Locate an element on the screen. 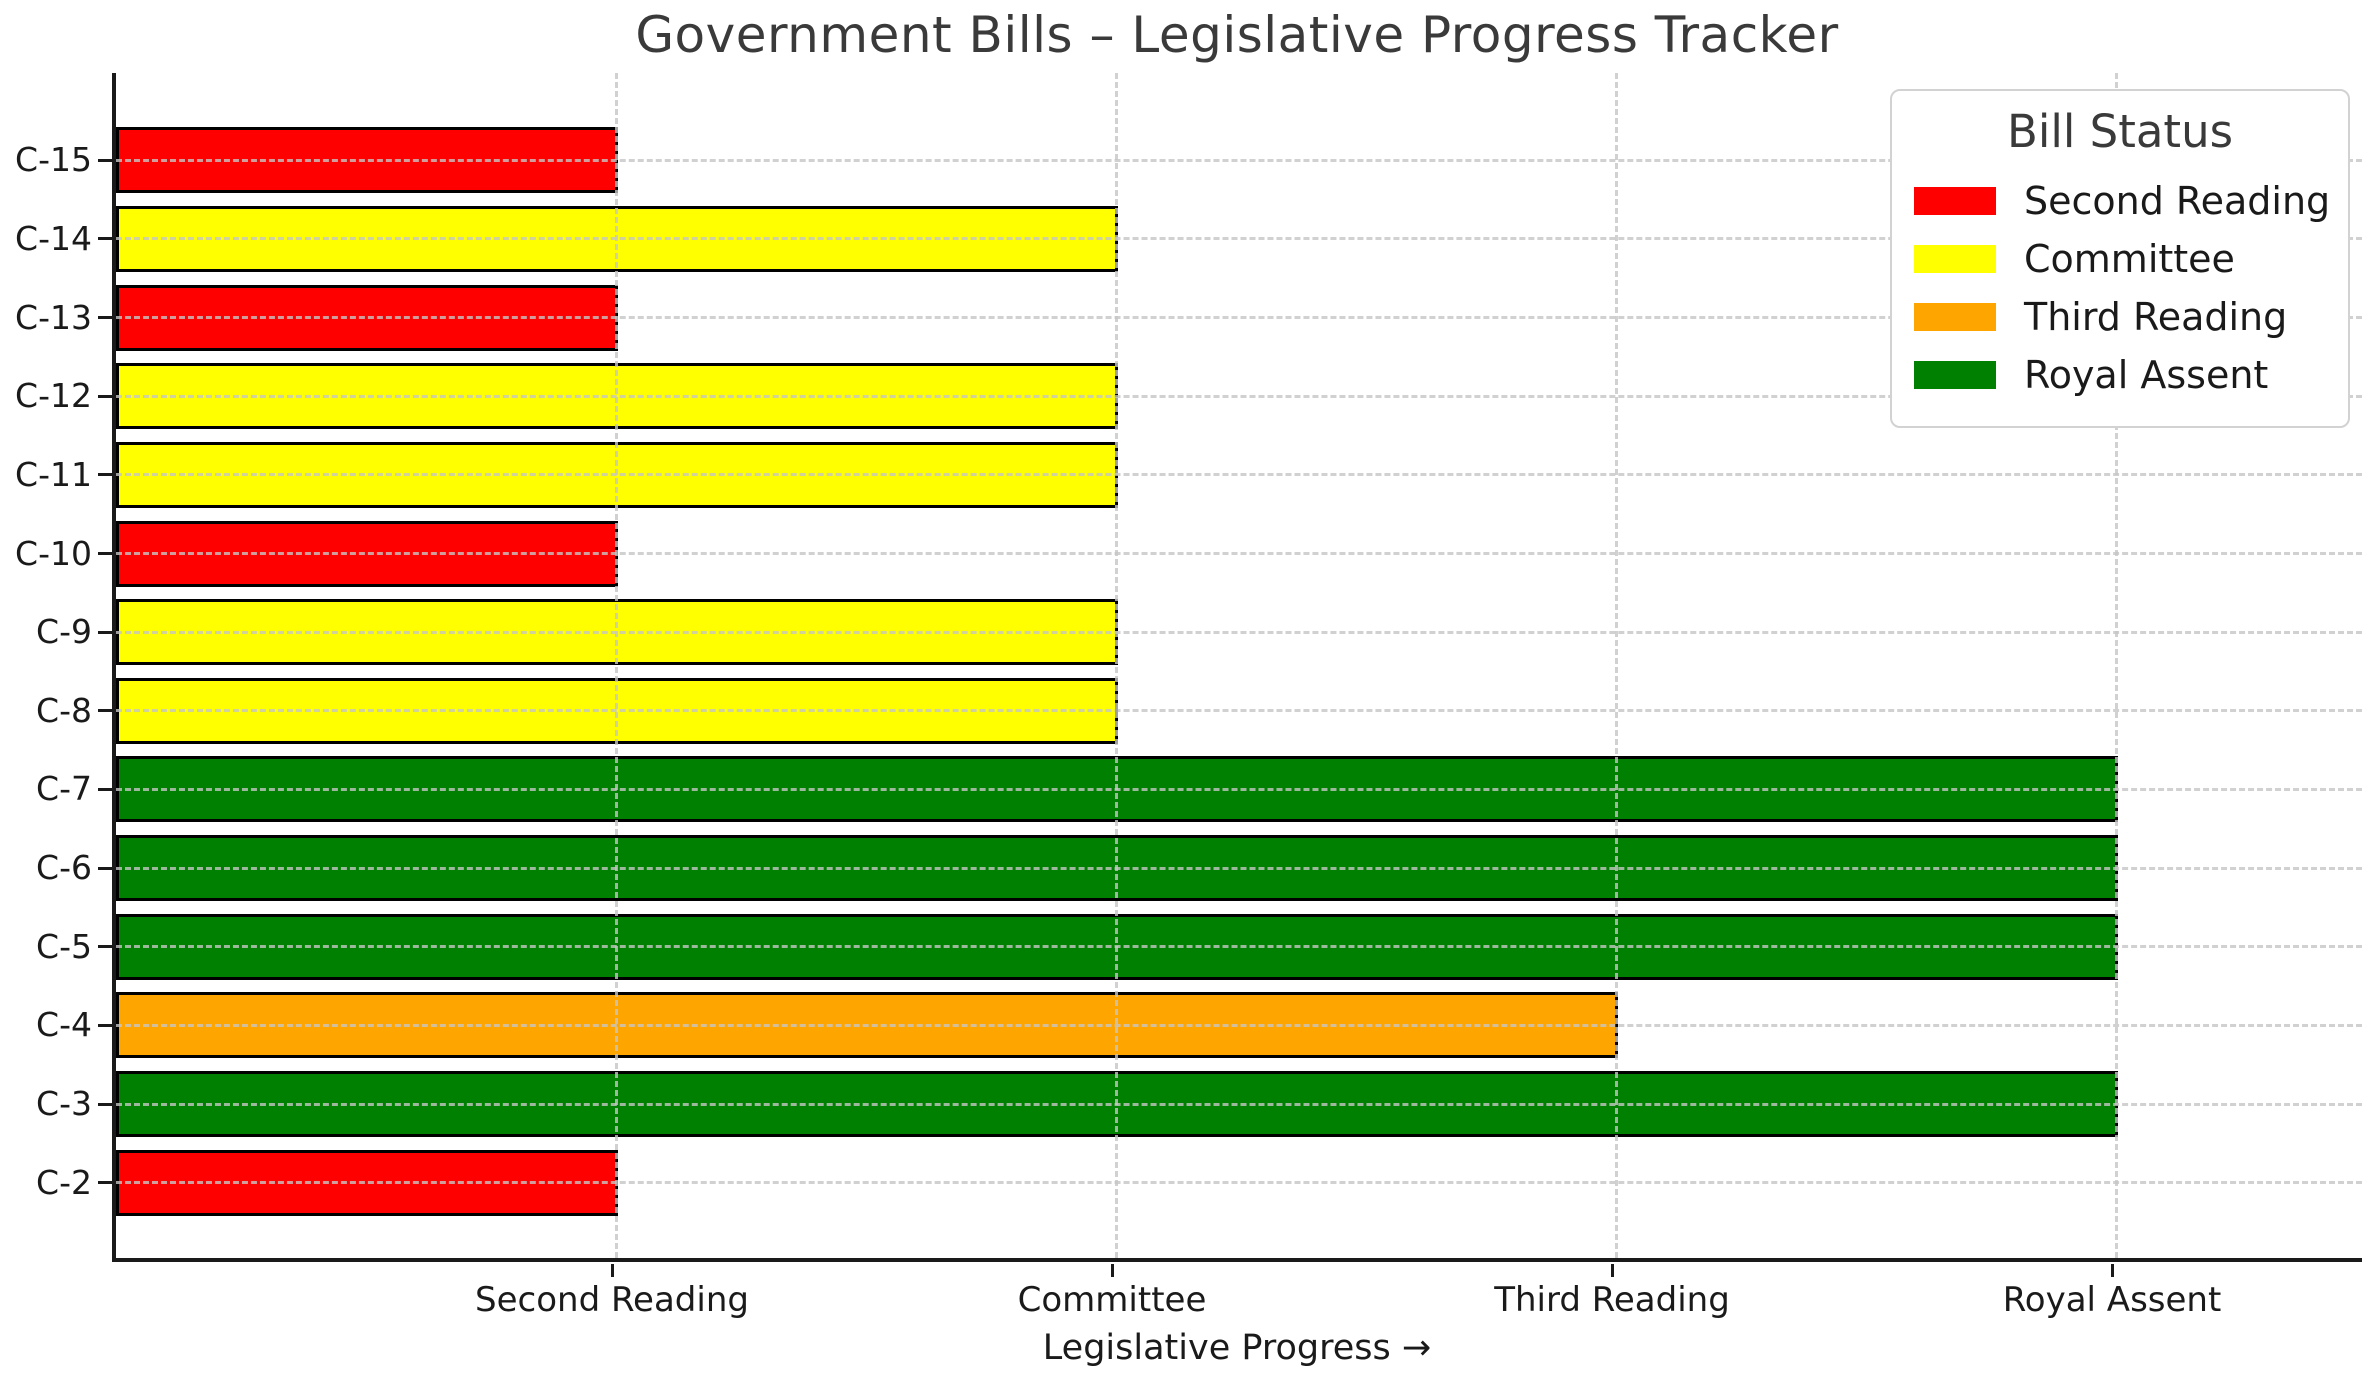 Image resolution: width=2379 pixels, height=1380 pixels. y-tick-label: C-9 is located at coordinates (64, 632).